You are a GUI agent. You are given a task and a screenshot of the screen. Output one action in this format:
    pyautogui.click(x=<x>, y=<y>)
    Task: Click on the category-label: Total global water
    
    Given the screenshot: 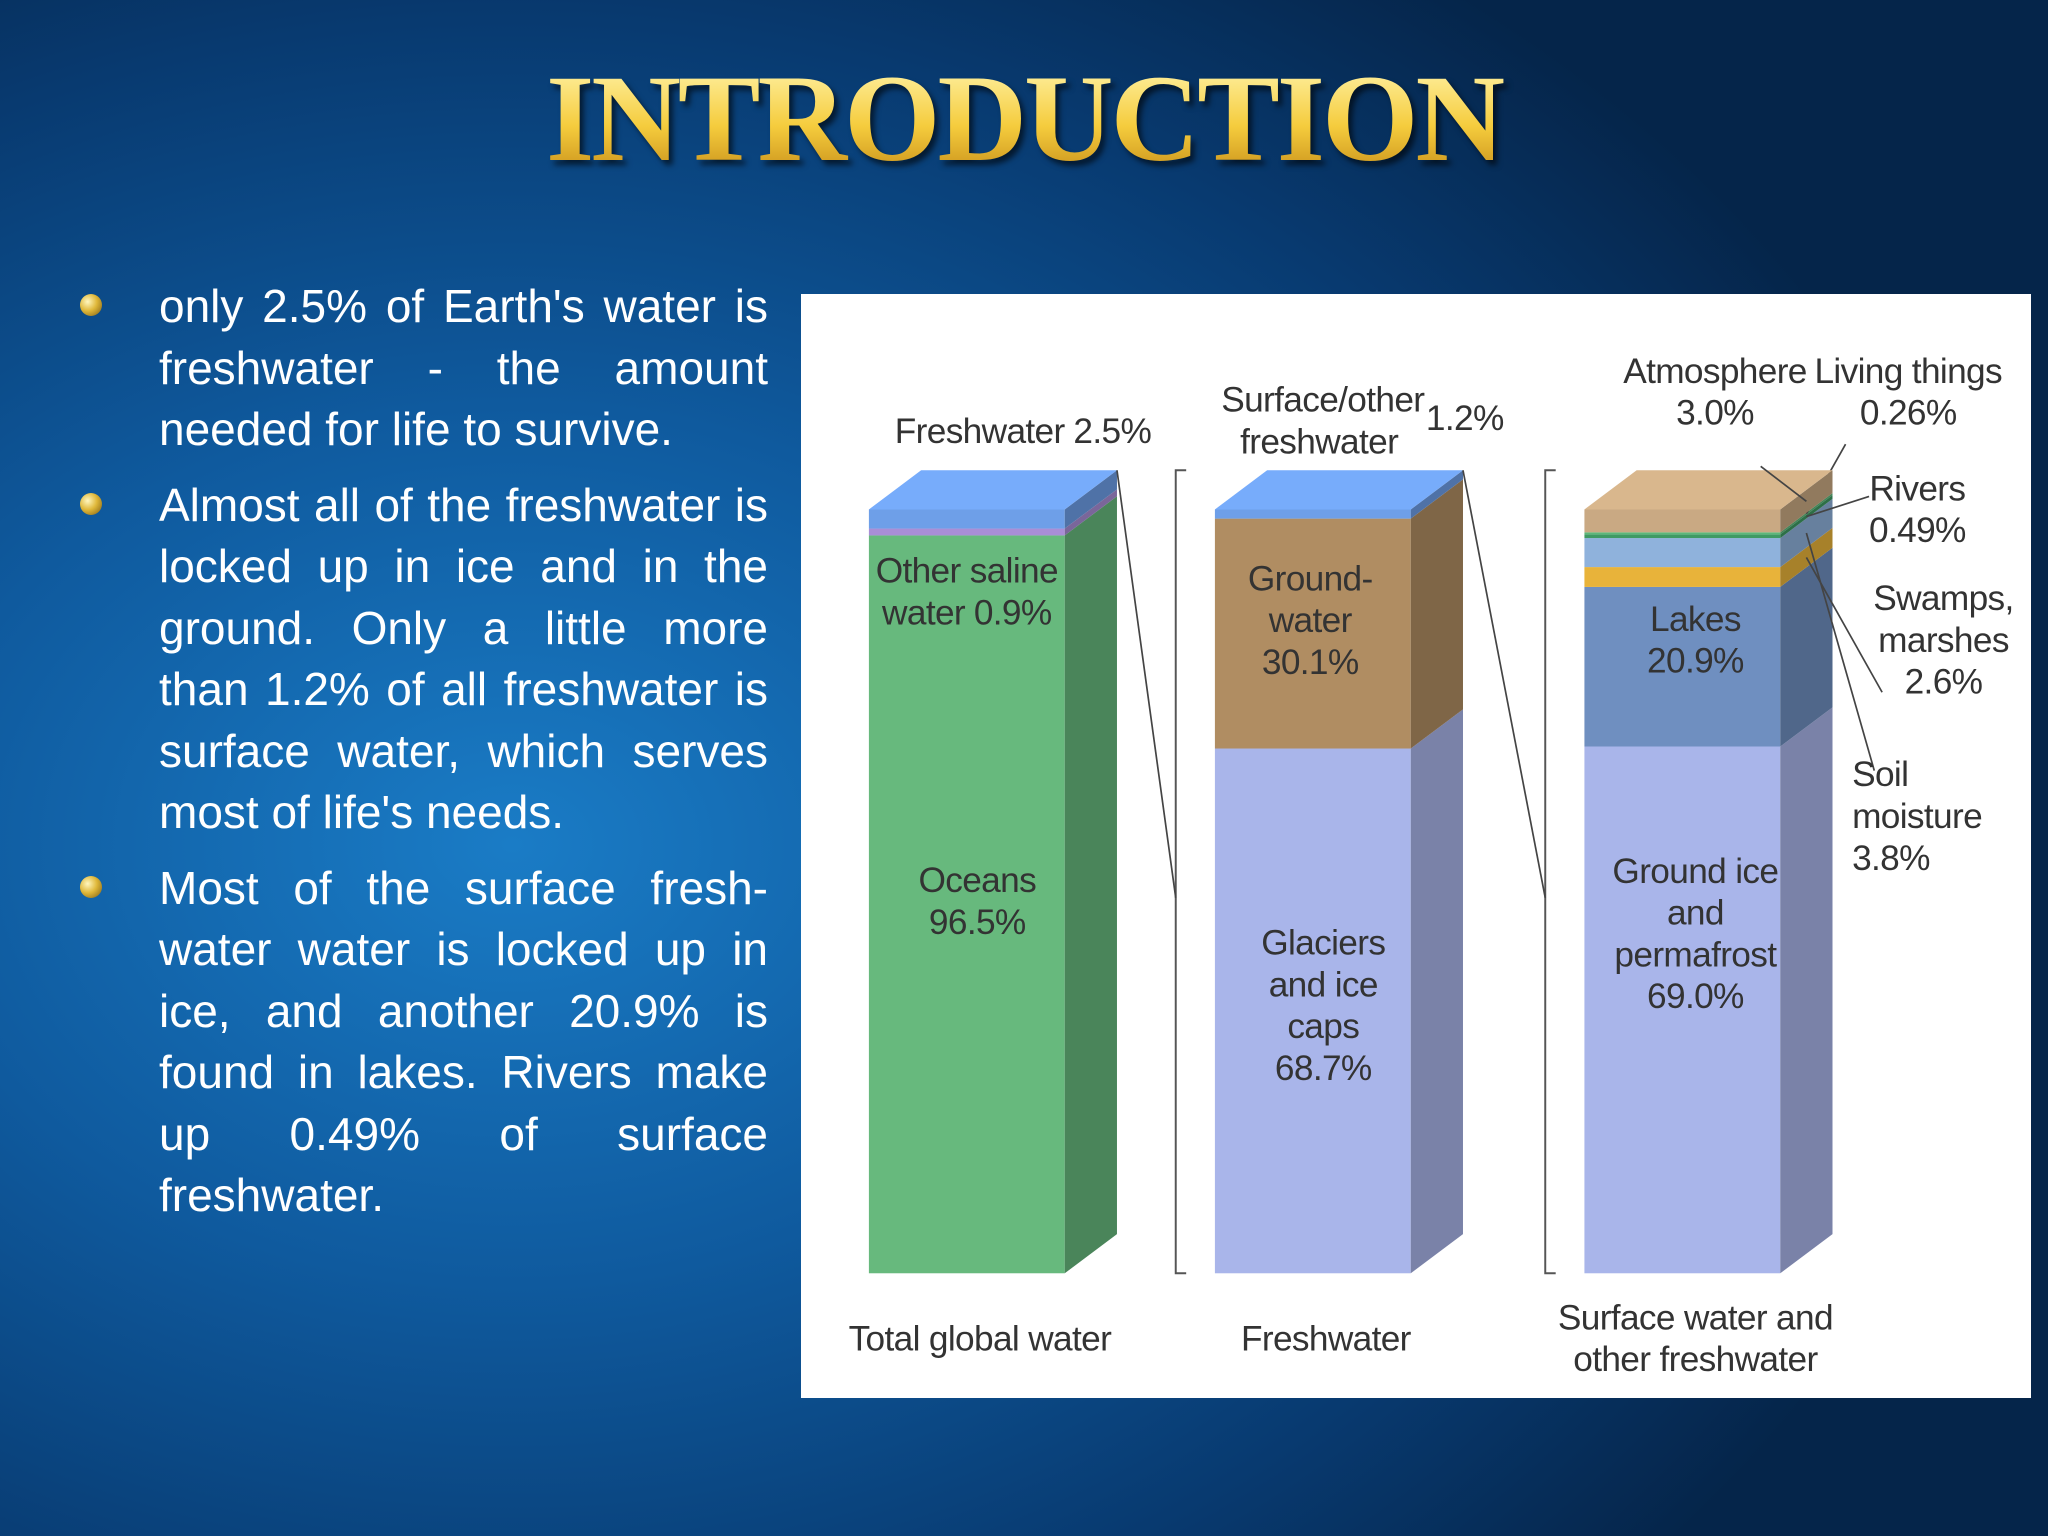 What is the action you would take?
    pyautogui.click(x=979, y=1339)
    